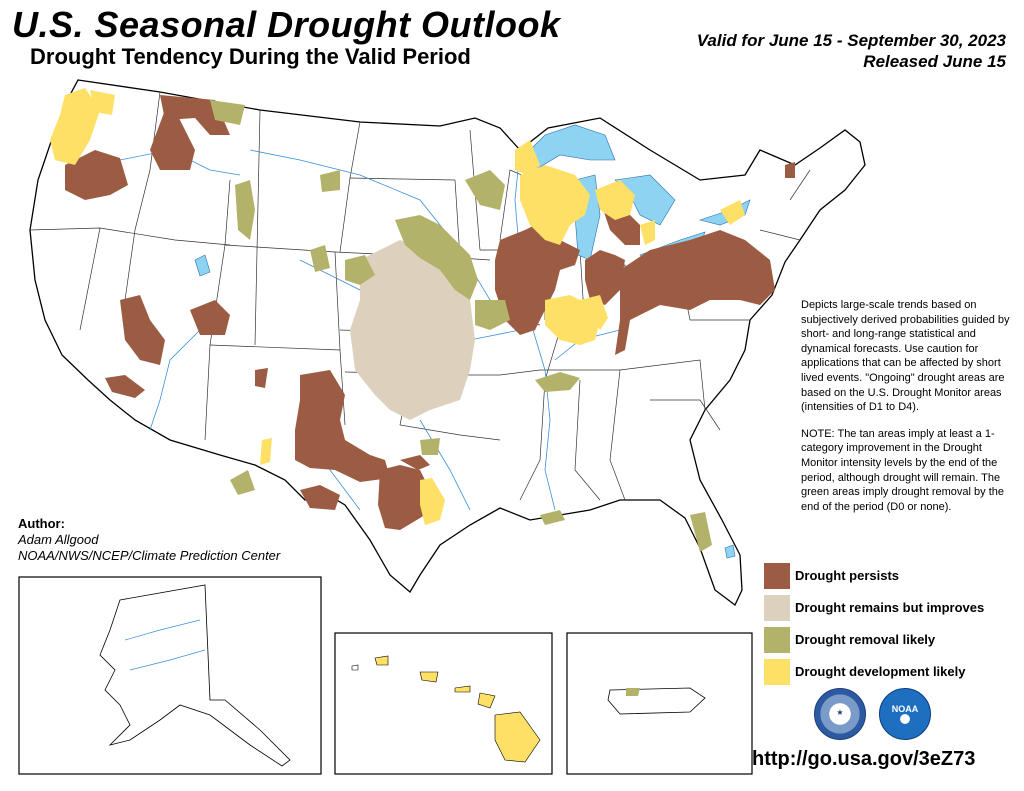 The width and height of the screenshot is (1024, 791). I want to click on legend-label-persists: Drought persists, so click(847, 575).